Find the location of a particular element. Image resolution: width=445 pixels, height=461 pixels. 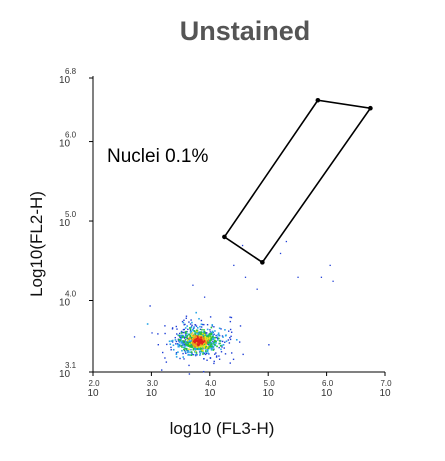

x-tick-exponent: 6.0 is located at coordinates (328, 383).